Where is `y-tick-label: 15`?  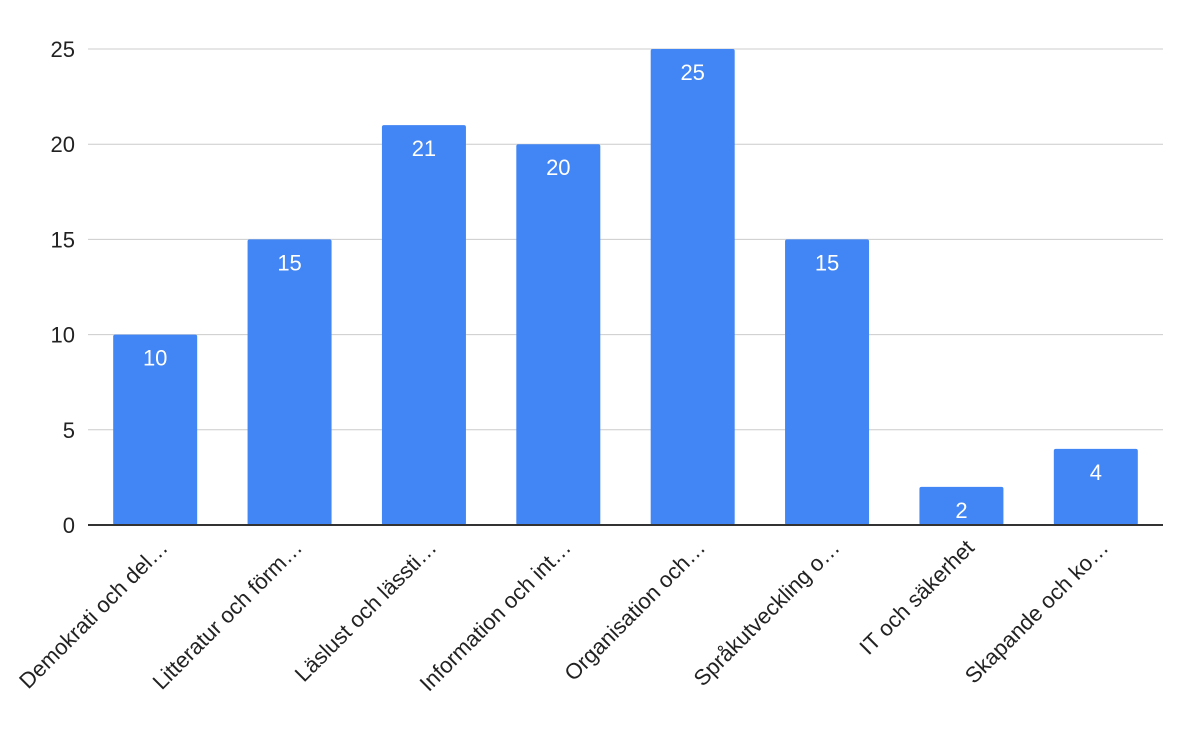
y-tick-label: 15 is located at coordinates (63, 239).